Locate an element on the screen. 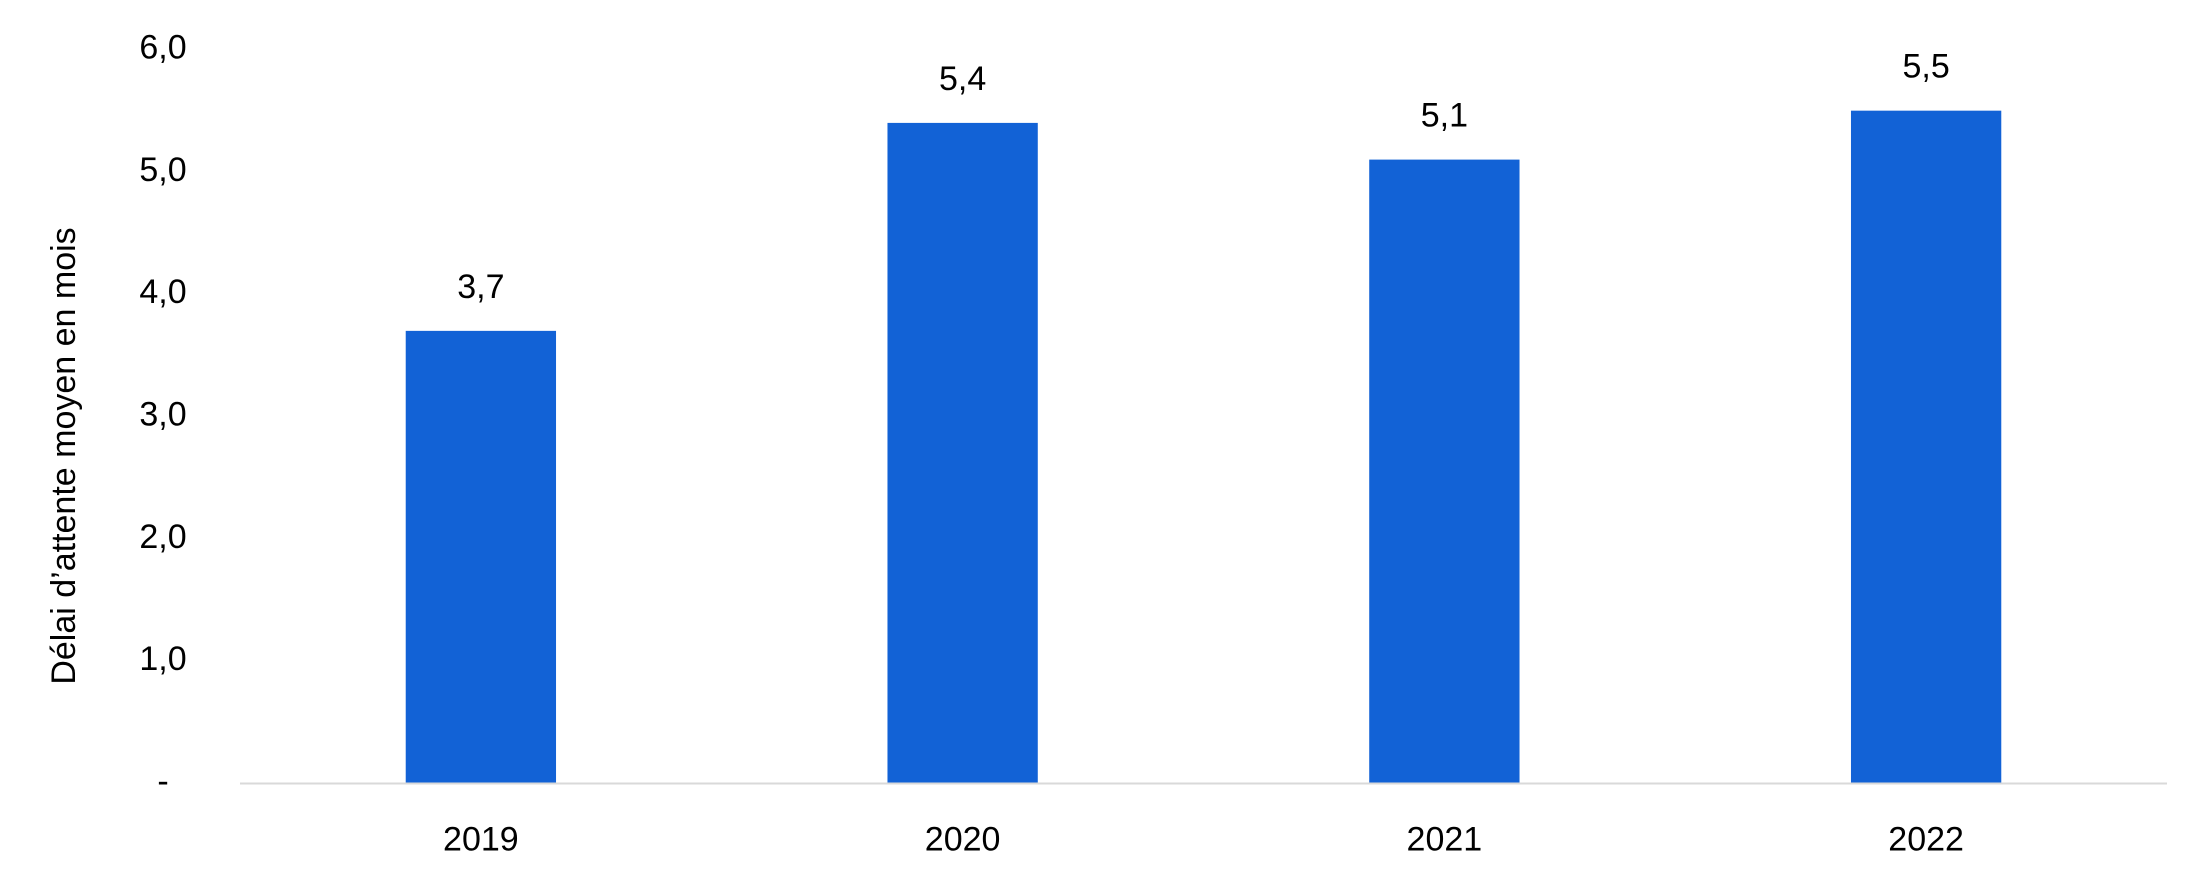  x-tick-label: 2022 is located at coordinates (1926, 839).